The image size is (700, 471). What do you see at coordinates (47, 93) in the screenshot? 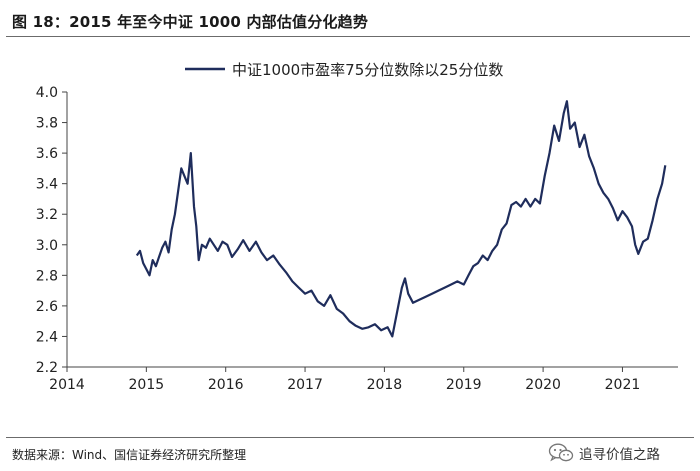
I see `y-tick-label: 4.0` at bounding box center [47, 93].